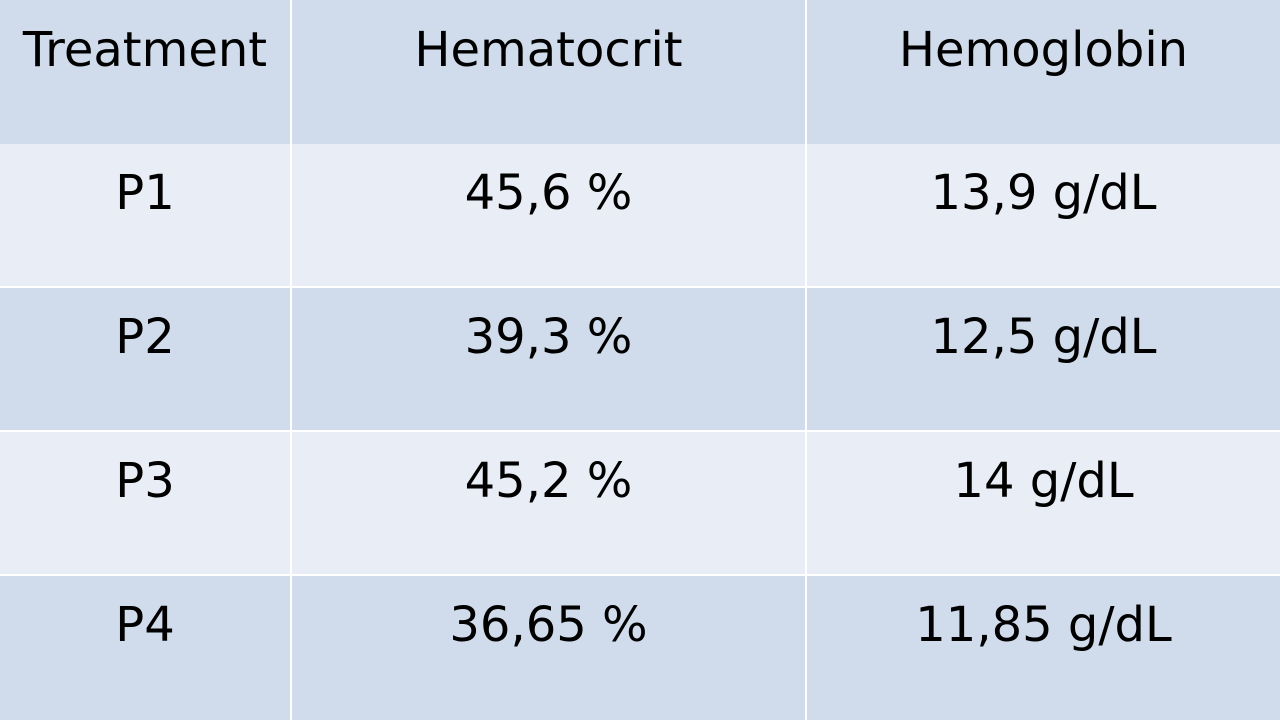  I want to click on treatment-cell: P4, so click(146, 648).